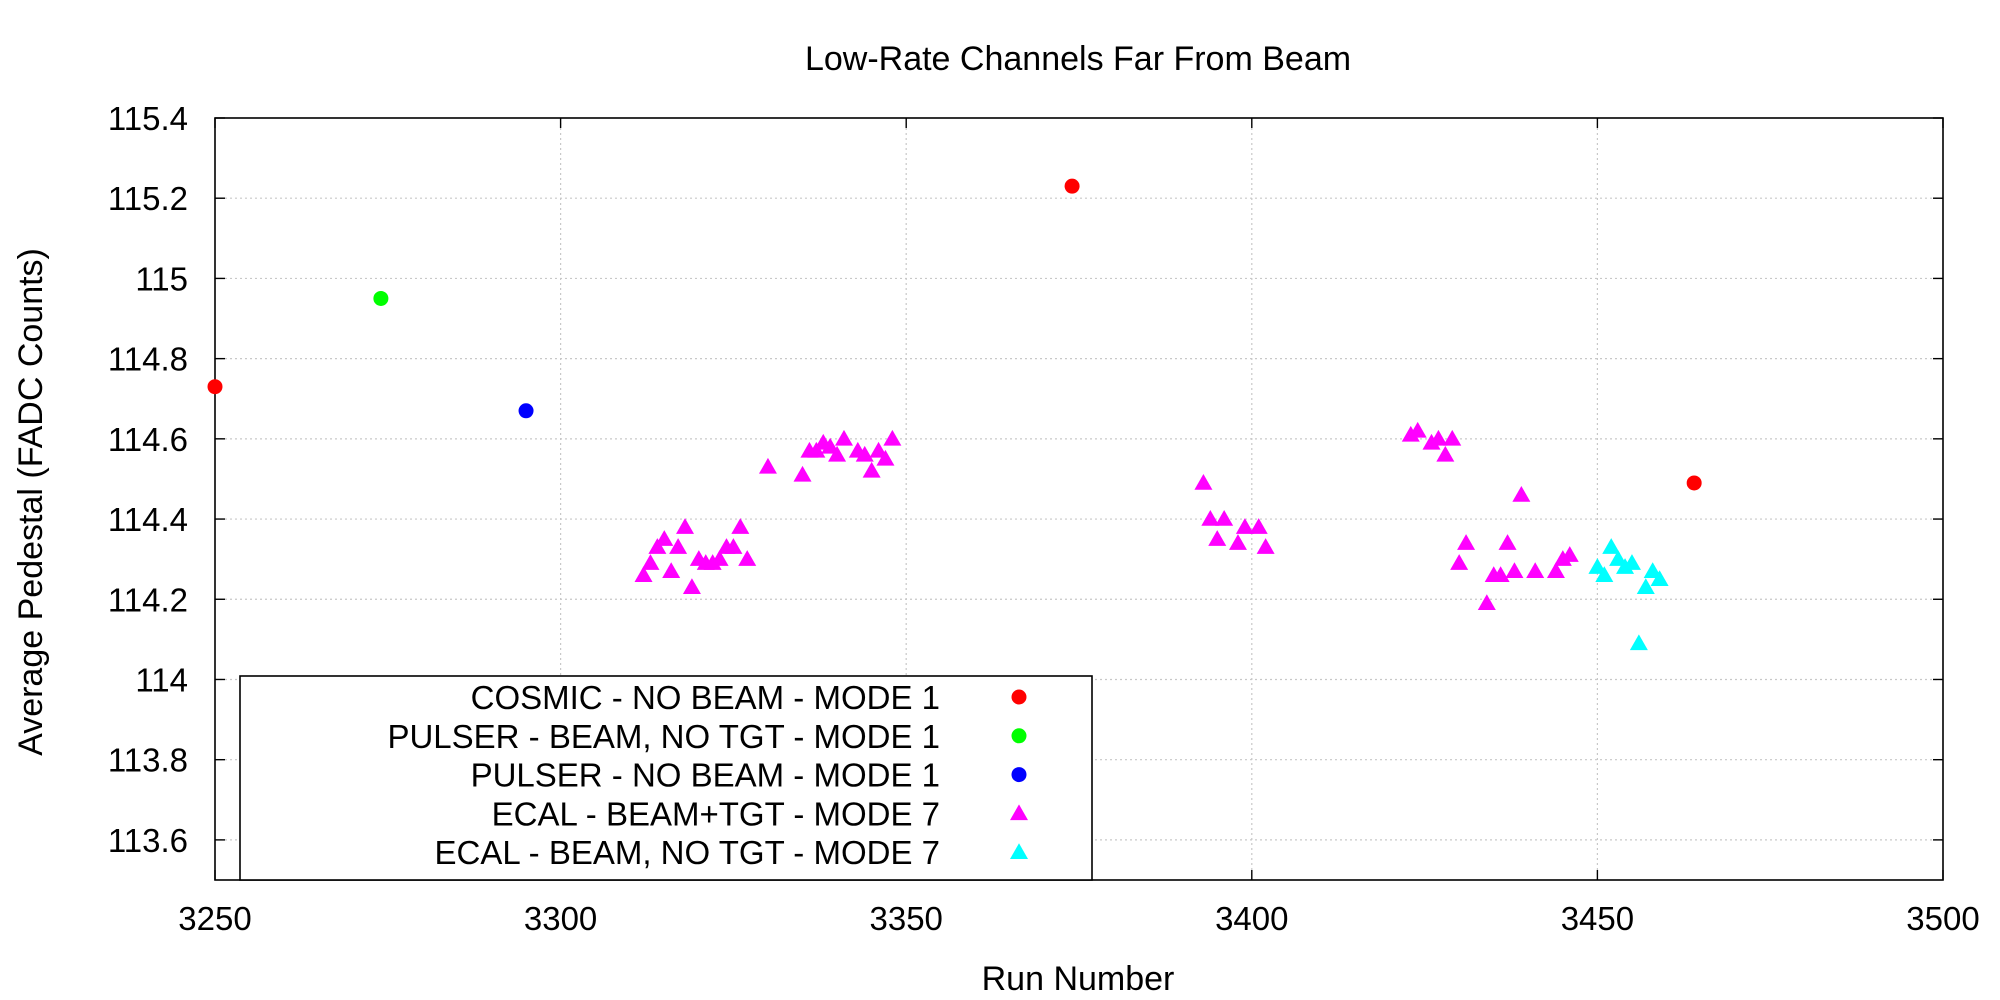 The height and width of the screenshot is (1000, 2000). Describe the element at coordinates (716, 813) in the screenshot. I see `legend-label: ECAL - BEAM+TGT - MODE 7` at that location.